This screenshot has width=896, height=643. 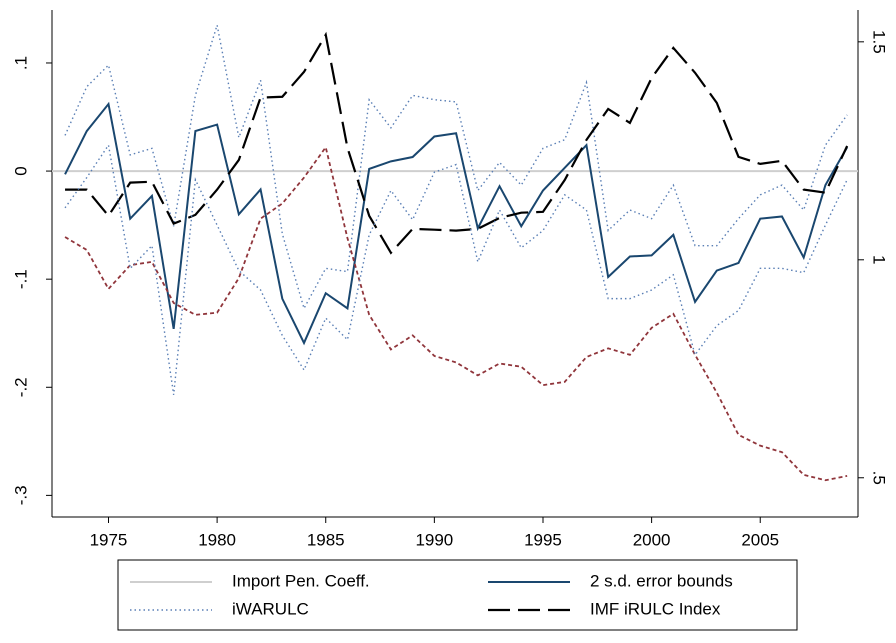 What do you see at coordinates (326, 539) in the screenshot?
I see `x-tick-label: 1985` at bounding box center [326, 539].